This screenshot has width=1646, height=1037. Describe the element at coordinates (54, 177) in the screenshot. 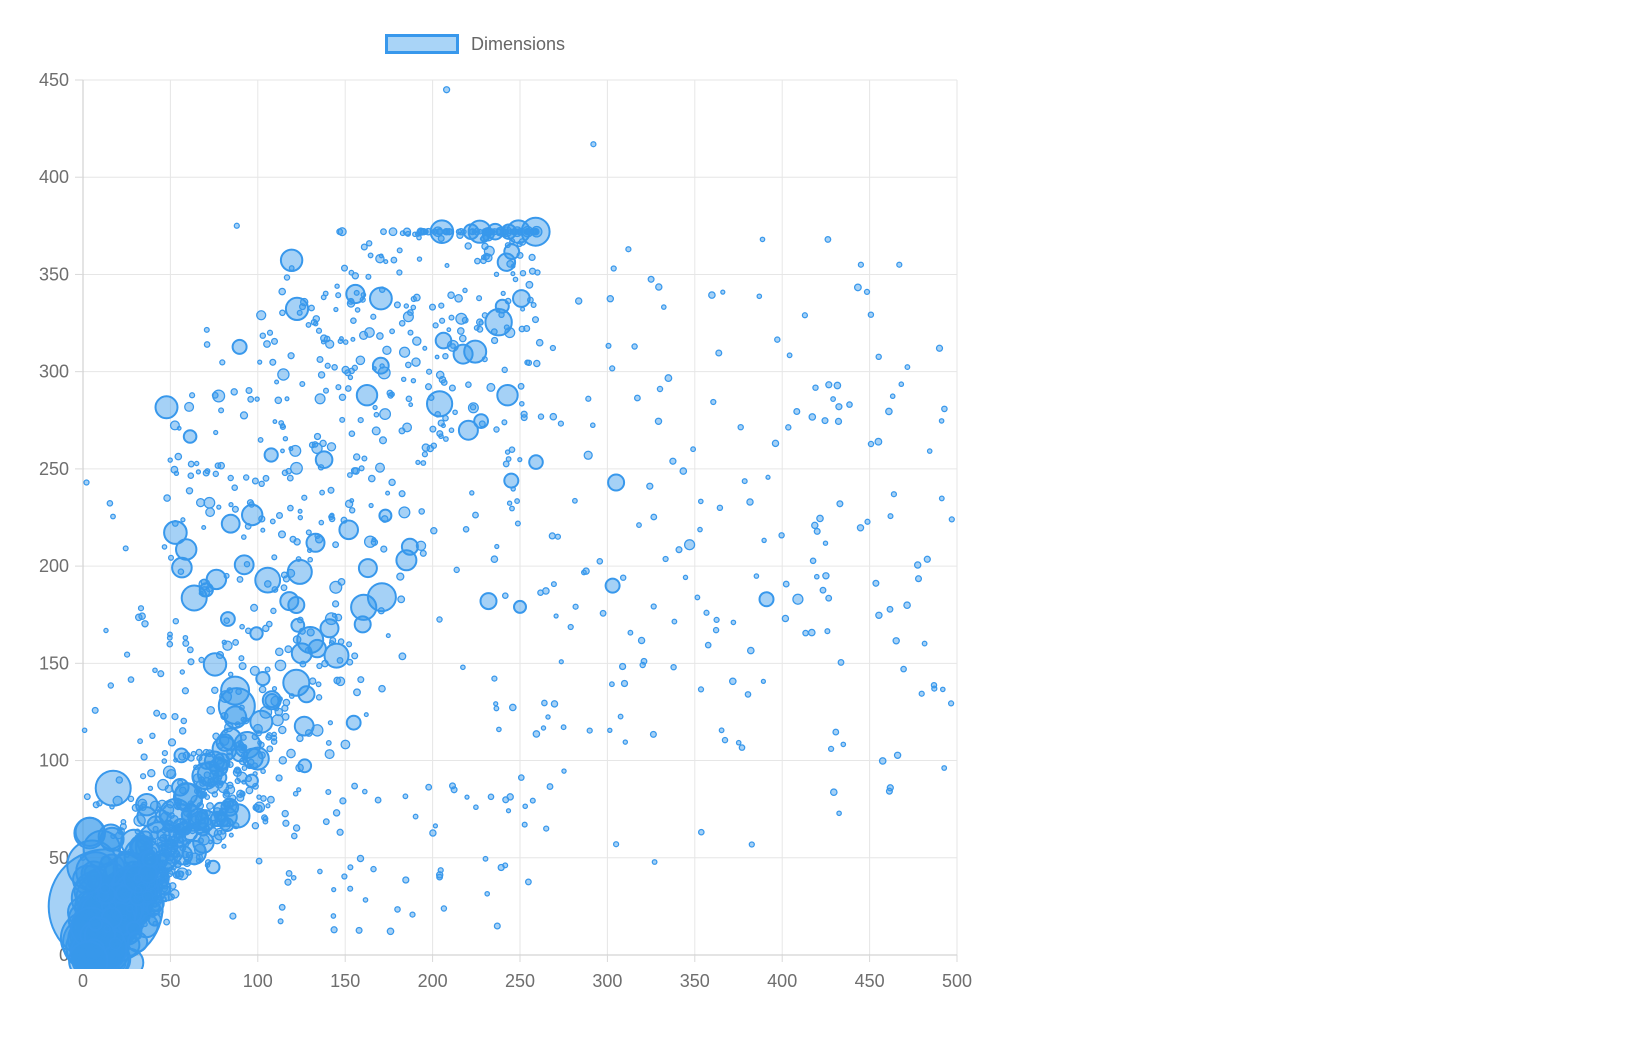

I see `y-tick-label: 400` at that location.